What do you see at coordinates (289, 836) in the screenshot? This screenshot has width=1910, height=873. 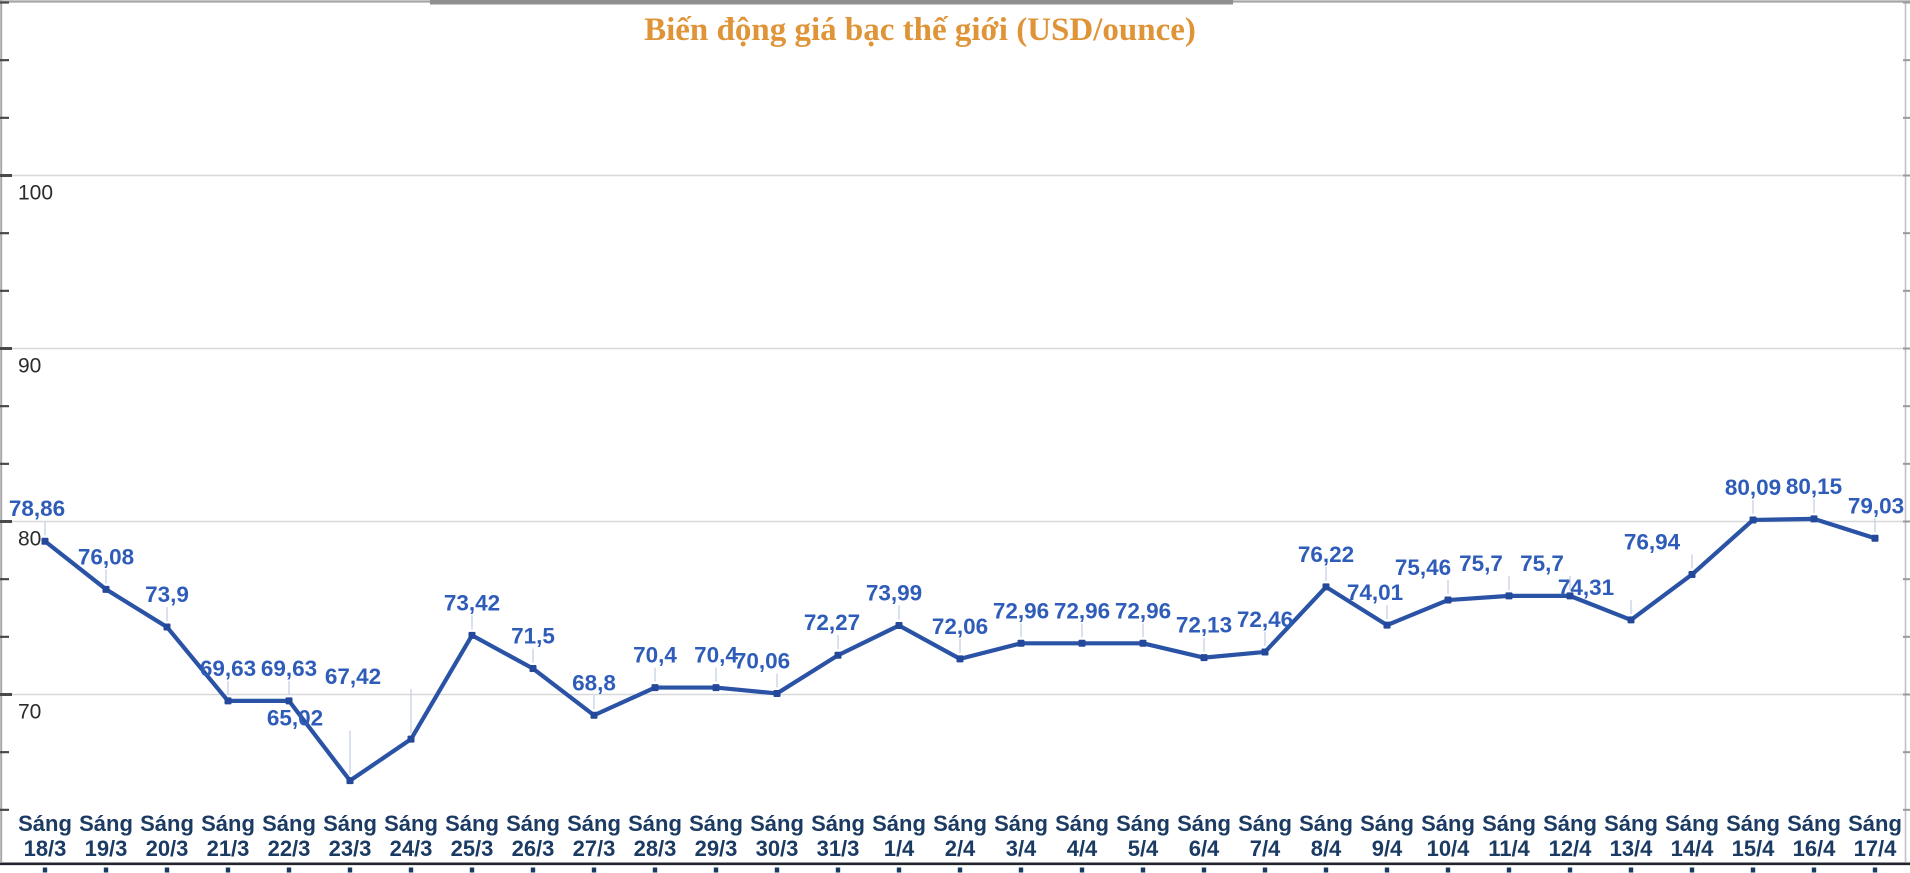 I see `x-axis-category-label: Sáng 22/3` at bounding box center [289, 836].